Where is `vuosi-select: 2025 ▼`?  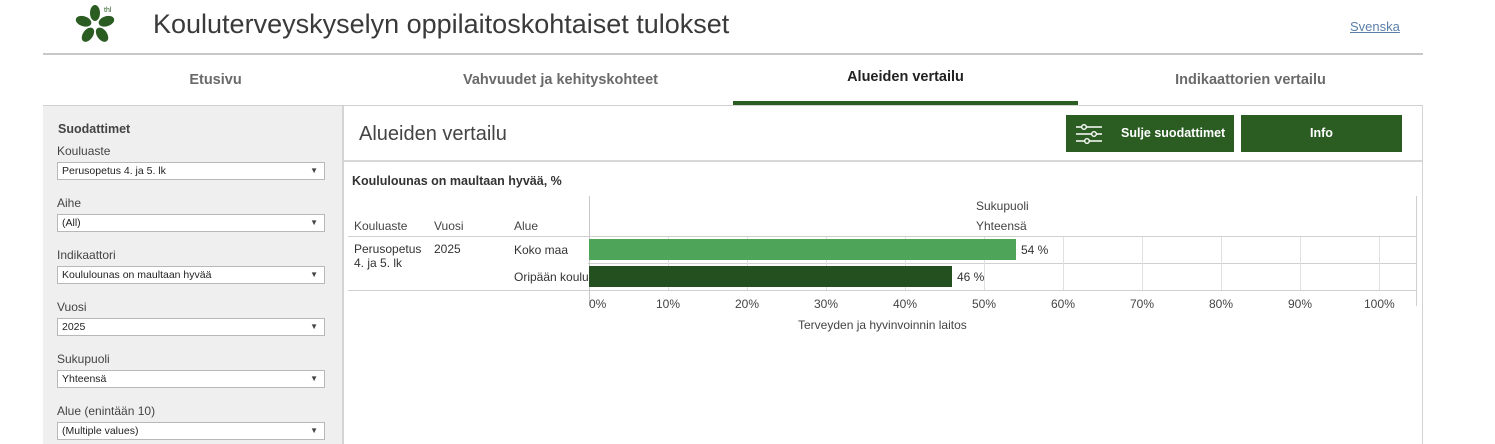
vuosi-select: 2025 ▼ is located at coordinates (191, 327).